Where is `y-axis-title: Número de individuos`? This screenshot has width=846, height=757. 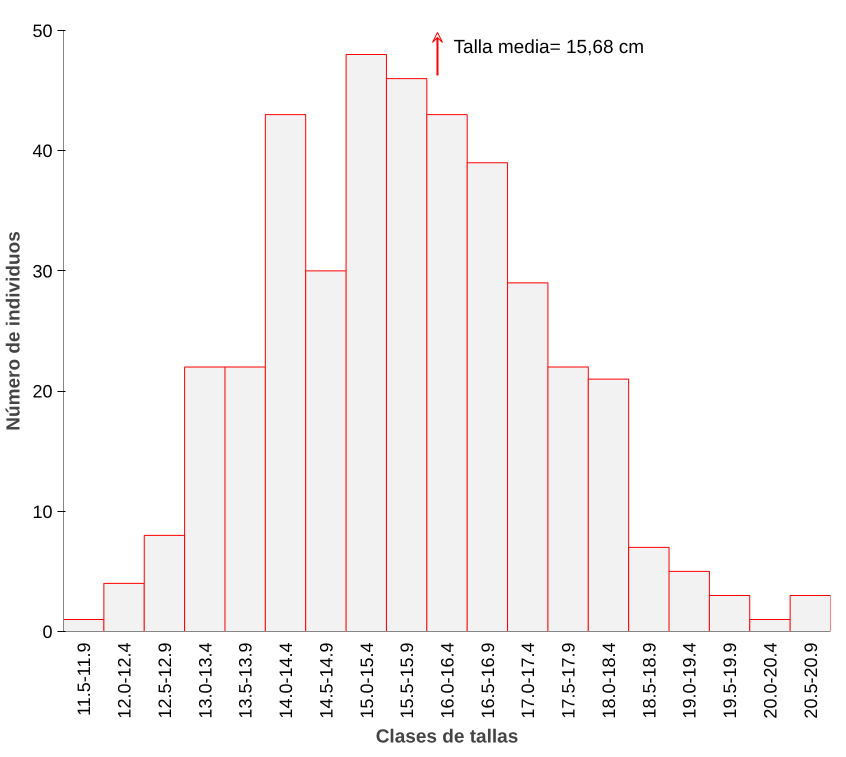 y-axis-title: Número de individuos is located at coordinates (13, 331).